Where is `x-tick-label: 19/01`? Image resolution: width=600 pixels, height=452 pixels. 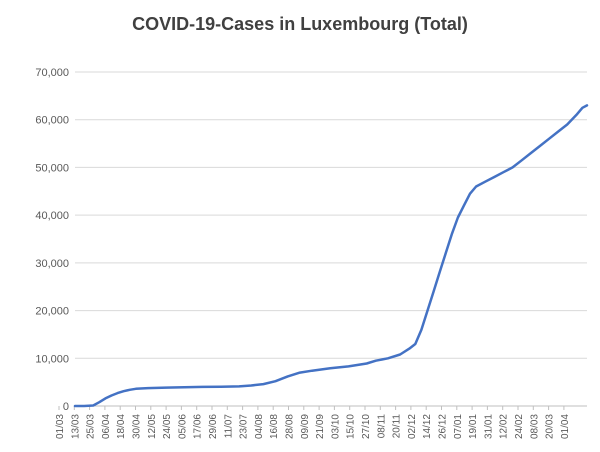 x-tick-label: 19/01 is located at coordinates (473, 426).